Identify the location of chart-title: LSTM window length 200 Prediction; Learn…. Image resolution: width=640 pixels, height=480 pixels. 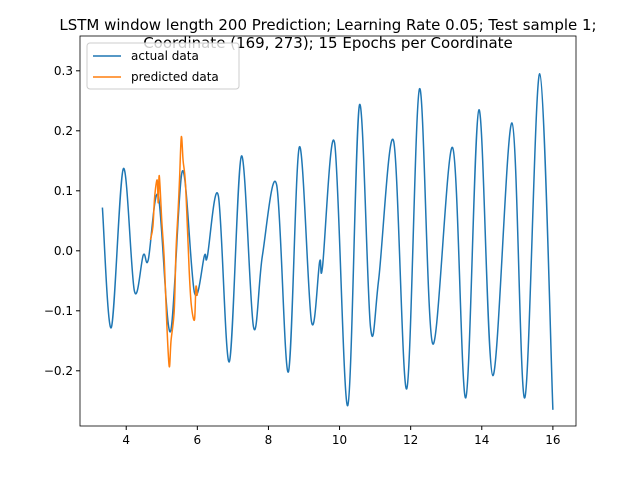
(328, 34).